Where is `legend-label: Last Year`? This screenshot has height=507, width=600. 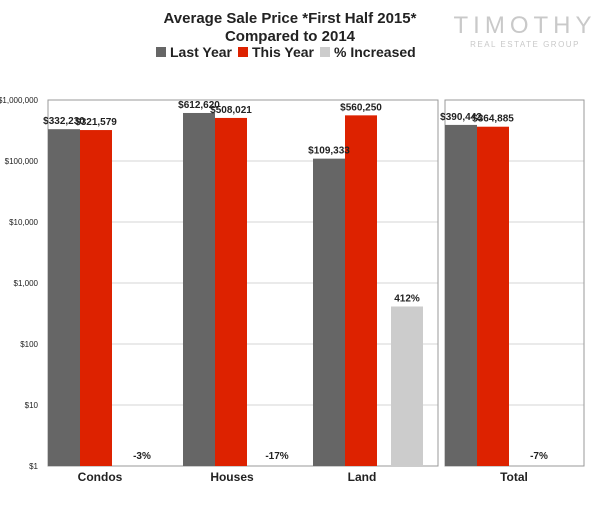
legend-label: Last Year is located at coordinates (201, 52).